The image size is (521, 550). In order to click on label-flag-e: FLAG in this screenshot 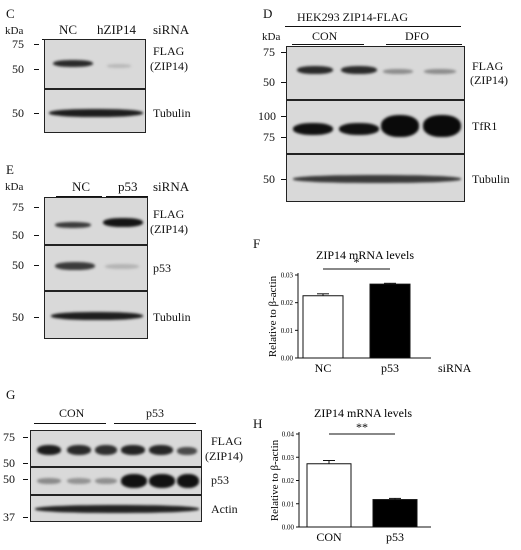, I will do `click(169, 214)`.